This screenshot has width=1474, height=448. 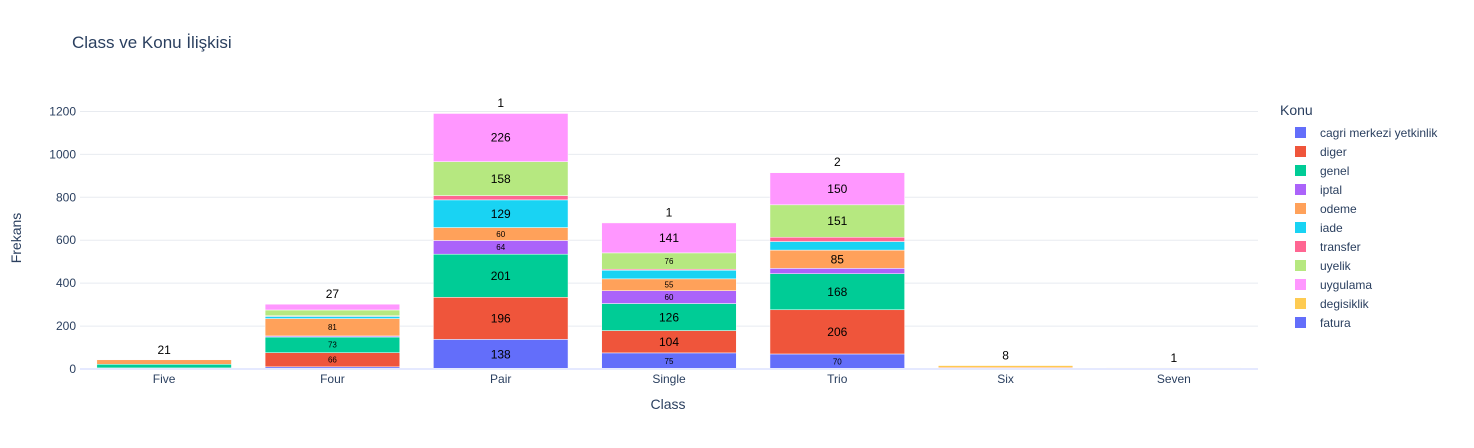 I want to click on legend-label: diger, so click(x=1333, y=151).